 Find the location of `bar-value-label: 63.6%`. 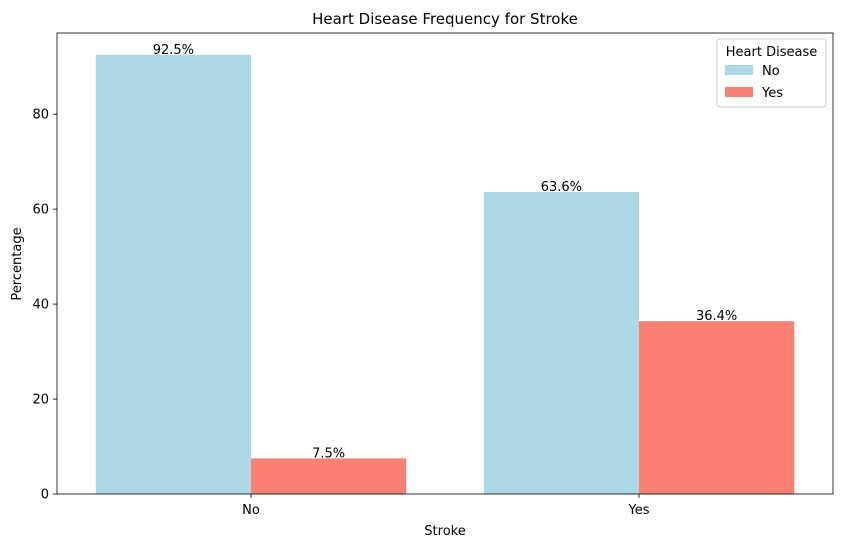

bar-value-label: 63.6% is located at coordinates (561, 187).